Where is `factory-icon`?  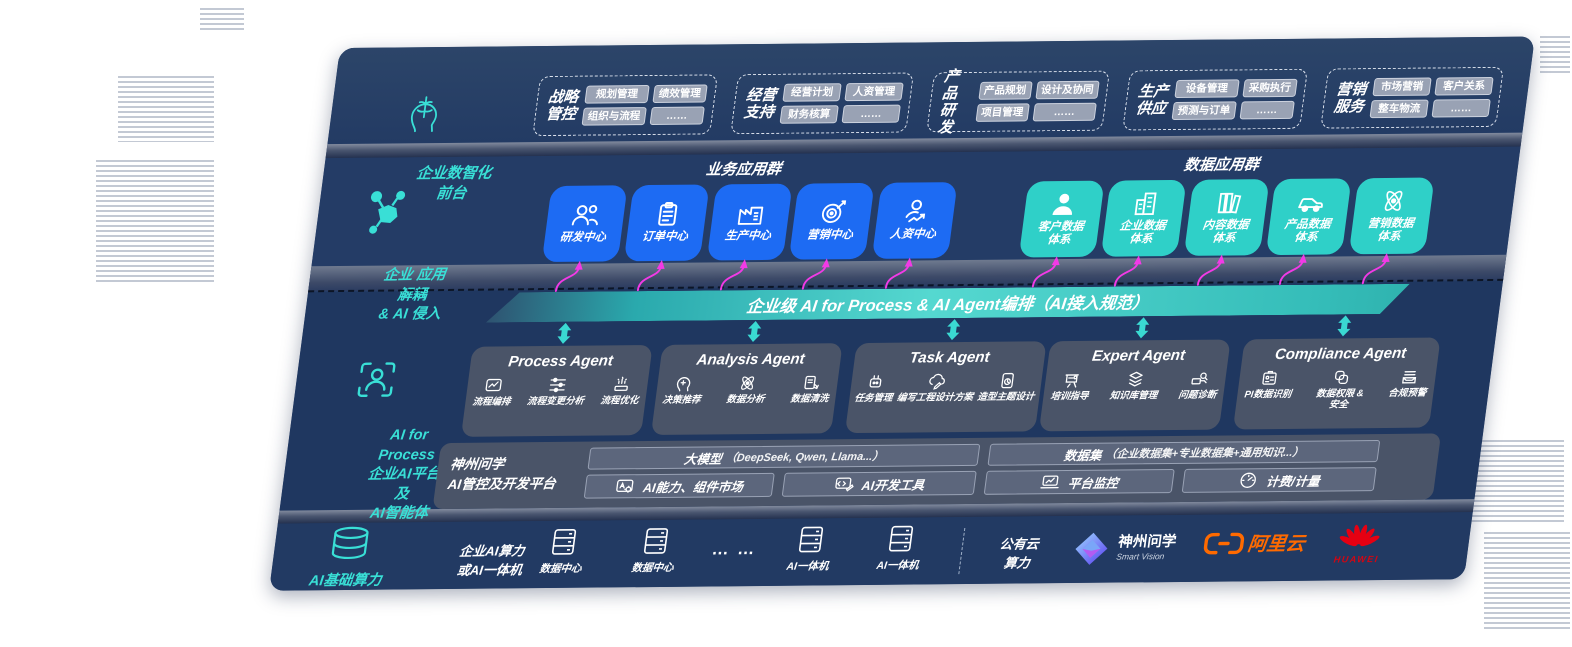
factory-icon is located at coordinates (750, 216).